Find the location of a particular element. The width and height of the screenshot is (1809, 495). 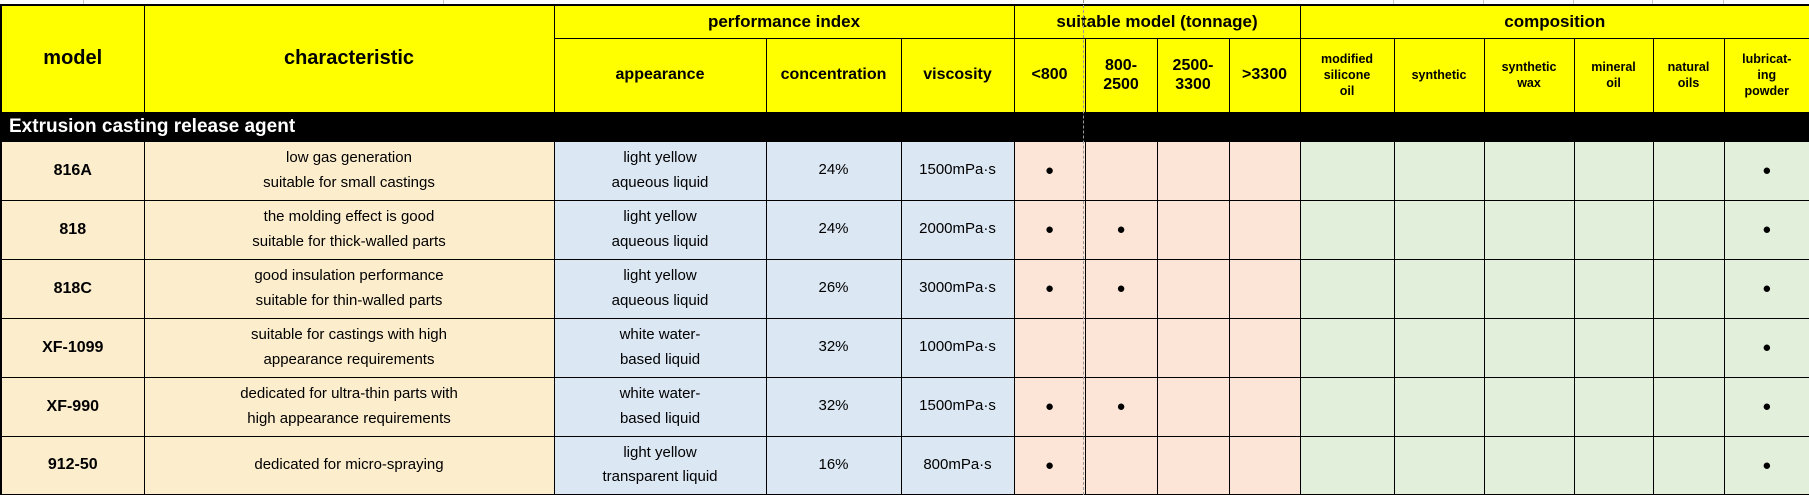

header-tonnage-gt3300: >3300 is located at coordinates (1264, 75).